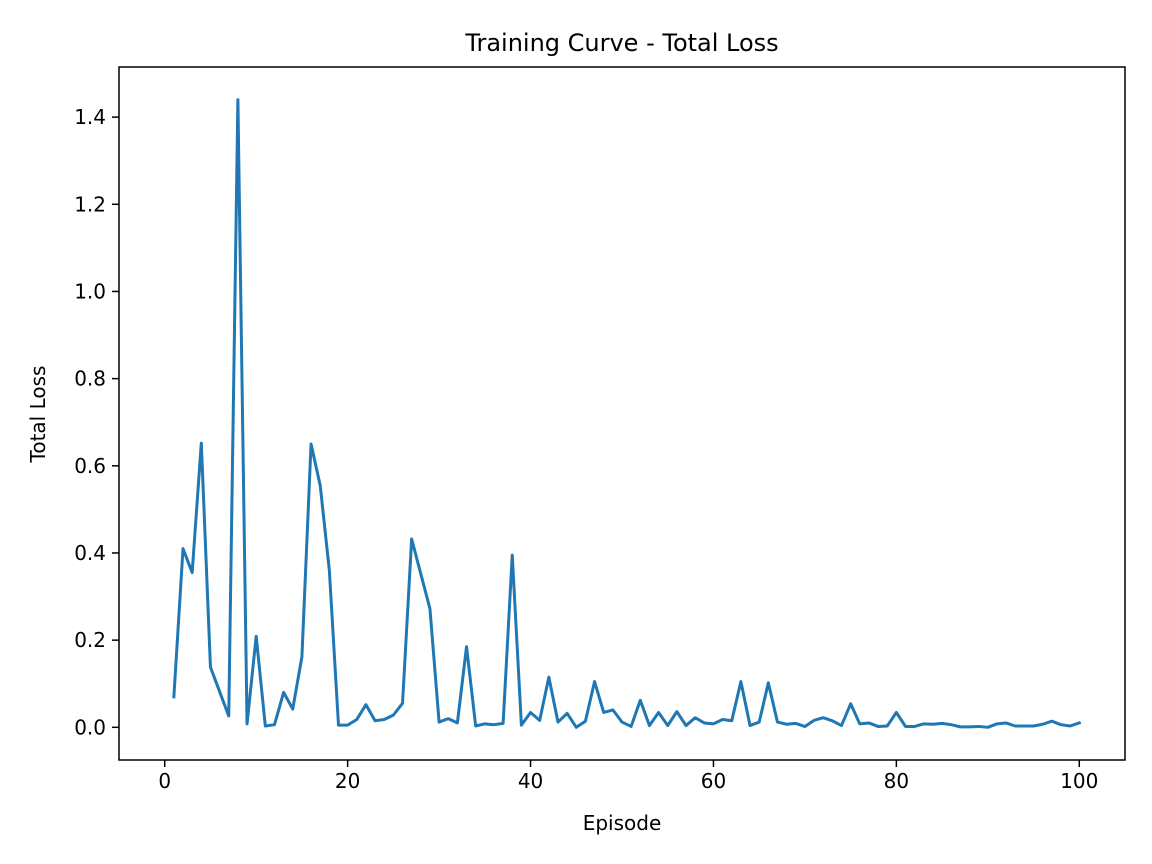 The width and height of the screenshot is (1152, 864). What do you see at coordinates (90, 553) in the screenshot?
I see `y-tick-label: 0.4` at bounding box center [90, 553].